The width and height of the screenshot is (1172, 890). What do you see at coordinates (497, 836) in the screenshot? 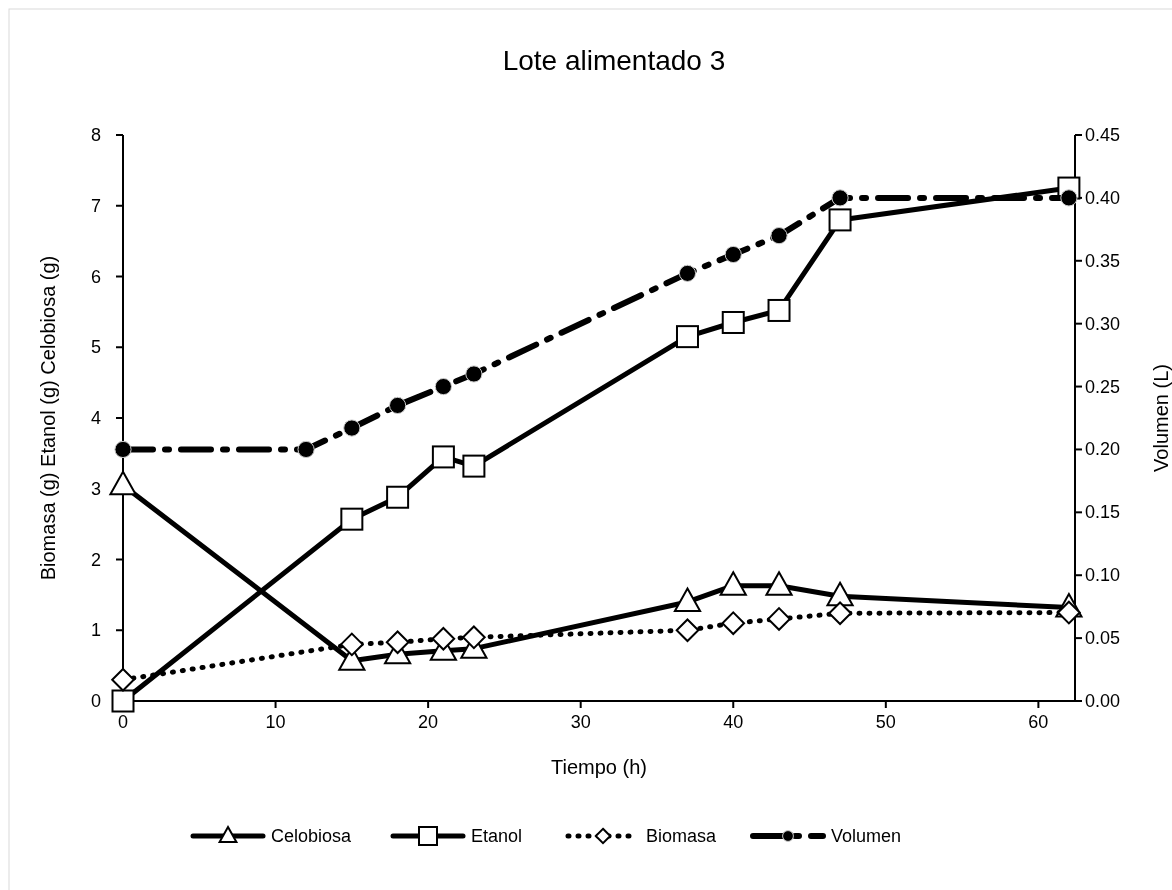
I see `legend-label: Etanol` at bounding box center [497, 836].